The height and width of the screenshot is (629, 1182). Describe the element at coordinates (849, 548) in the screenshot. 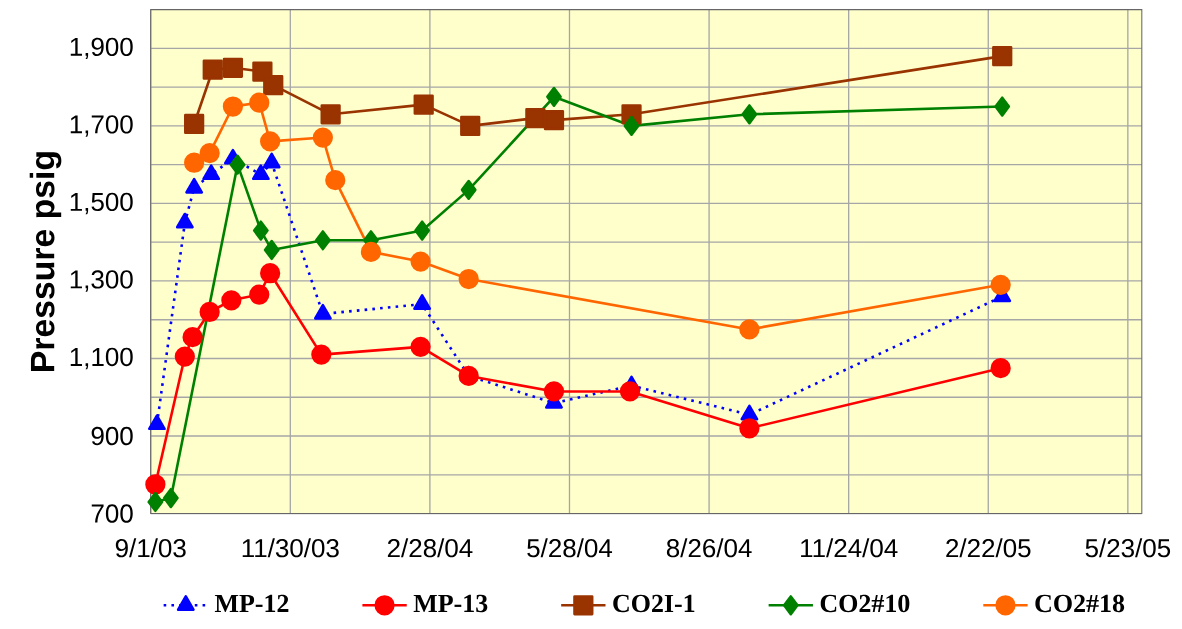

I see `x-tick-label: 11/24/04` at that location.